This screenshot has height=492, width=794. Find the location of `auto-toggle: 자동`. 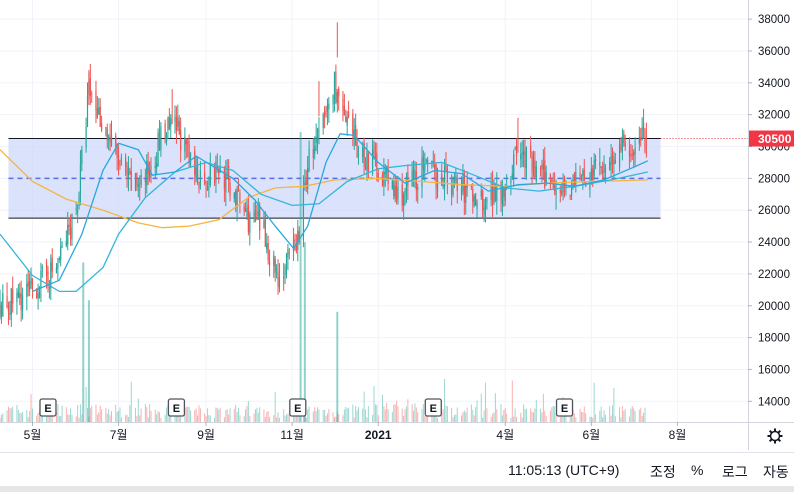

auto-toggle: 자동 is located at coordinates (776, 472).